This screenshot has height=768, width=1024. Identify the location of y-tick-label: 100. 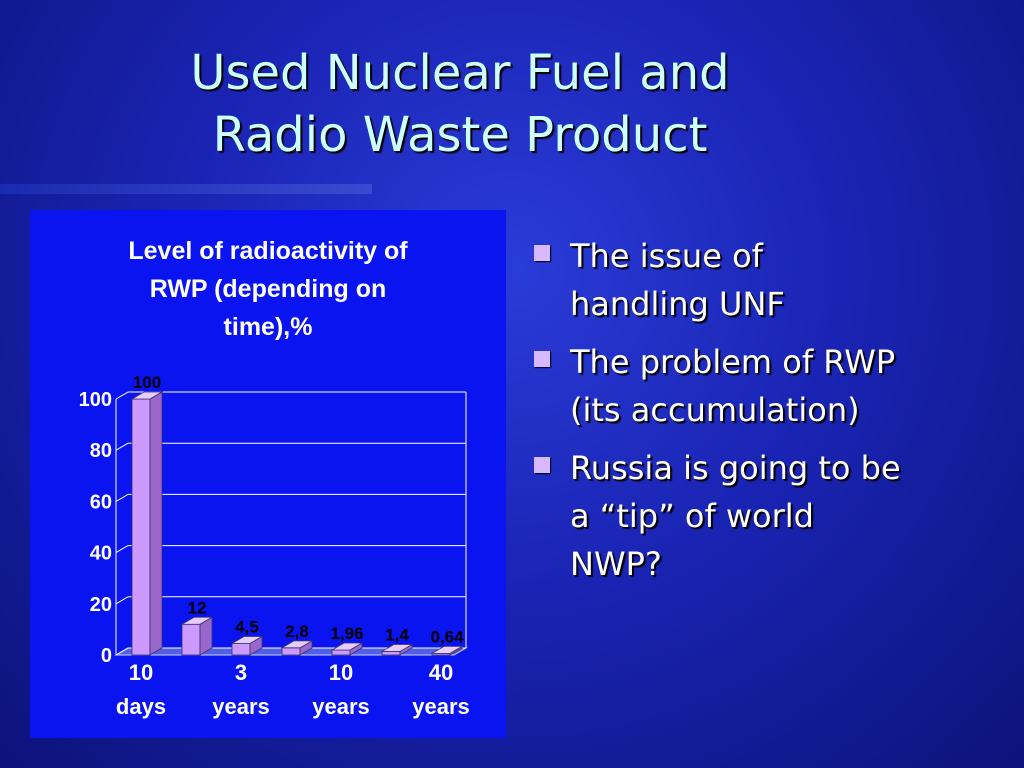
(95, 400).